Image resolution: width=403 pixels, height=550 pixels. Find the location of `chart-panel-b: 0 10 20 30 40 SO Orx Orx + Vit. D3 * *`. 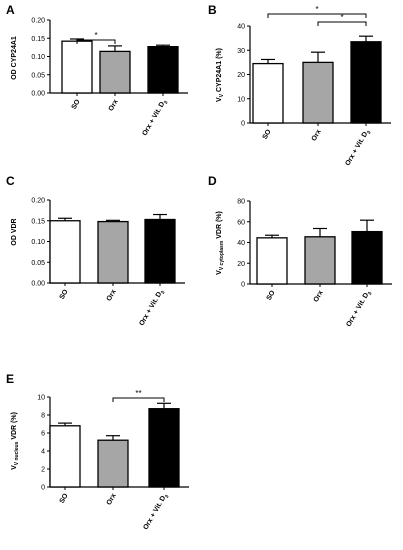

chart-panel-b: 0 10 20 30 40 SO Orx Orx + Vit. D3 * * is located at coordinates (314, 86).